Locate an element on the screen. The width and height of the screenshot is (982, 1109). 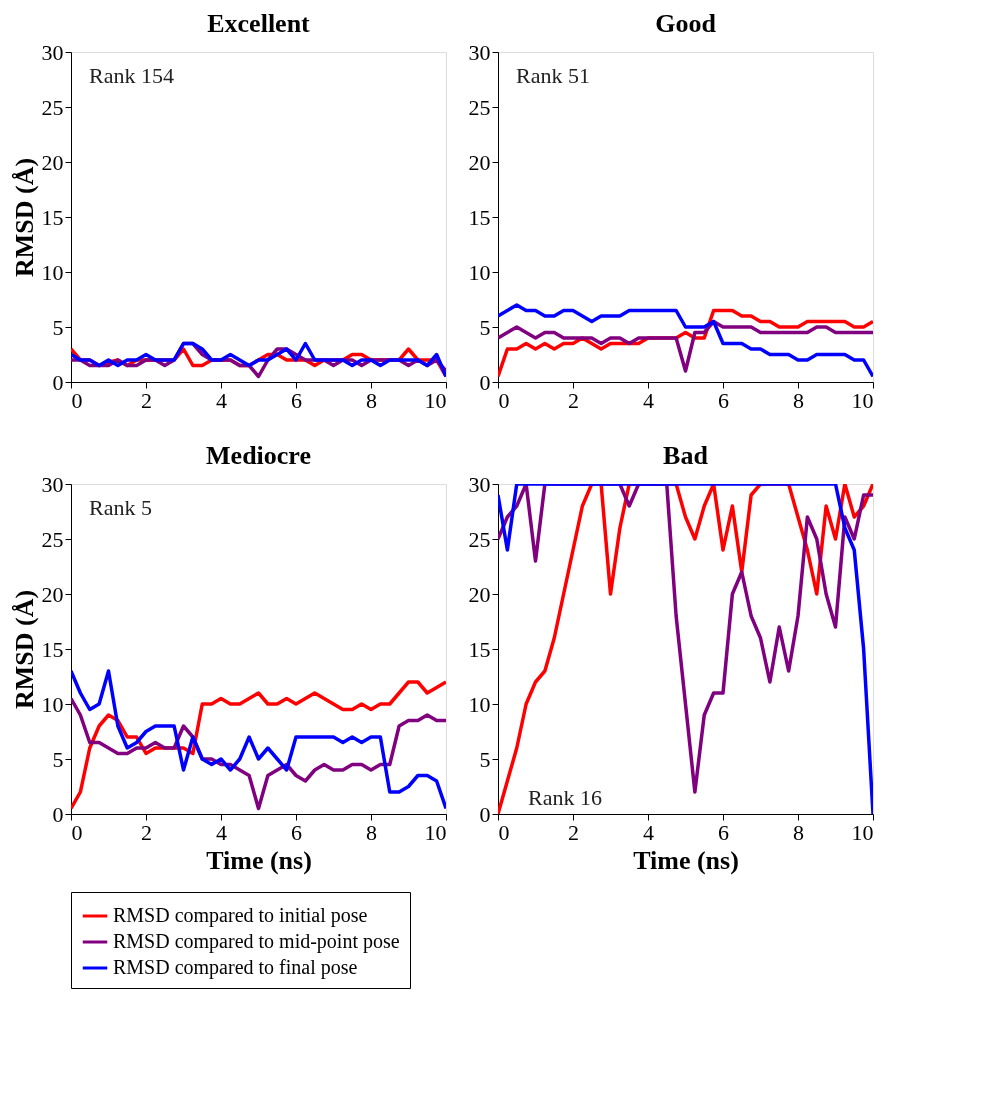
line-series is located at coordinates (685, 346).